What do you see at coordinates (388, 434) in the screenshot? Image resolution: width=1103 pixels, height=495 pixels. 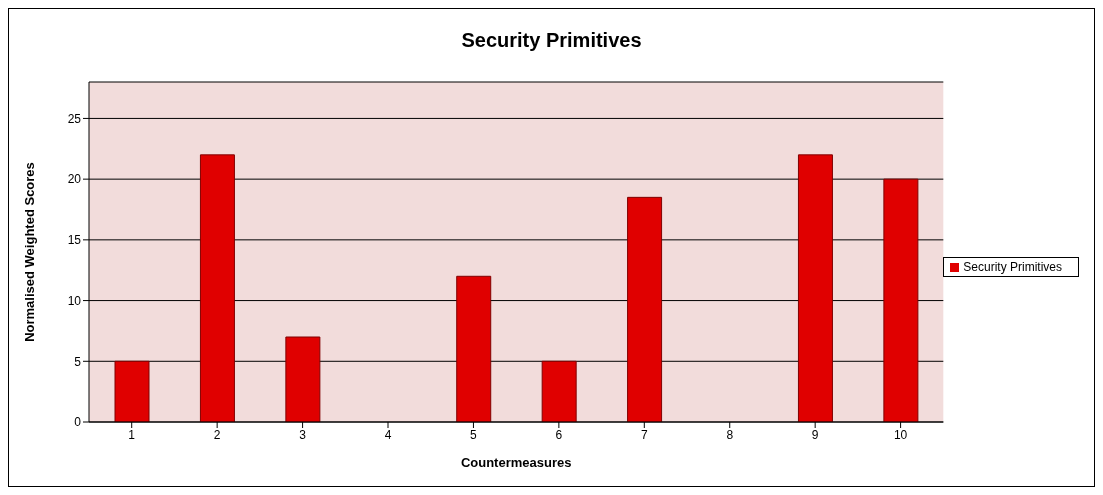 I see `x-tick-label: 4` at bounding box center [388, 434].